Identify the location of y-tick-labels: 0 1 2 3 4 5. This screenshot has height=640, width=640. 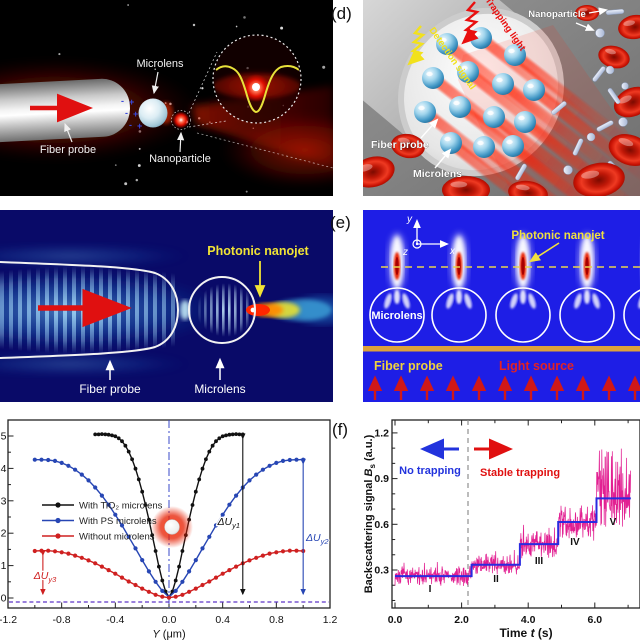
(4, 518).